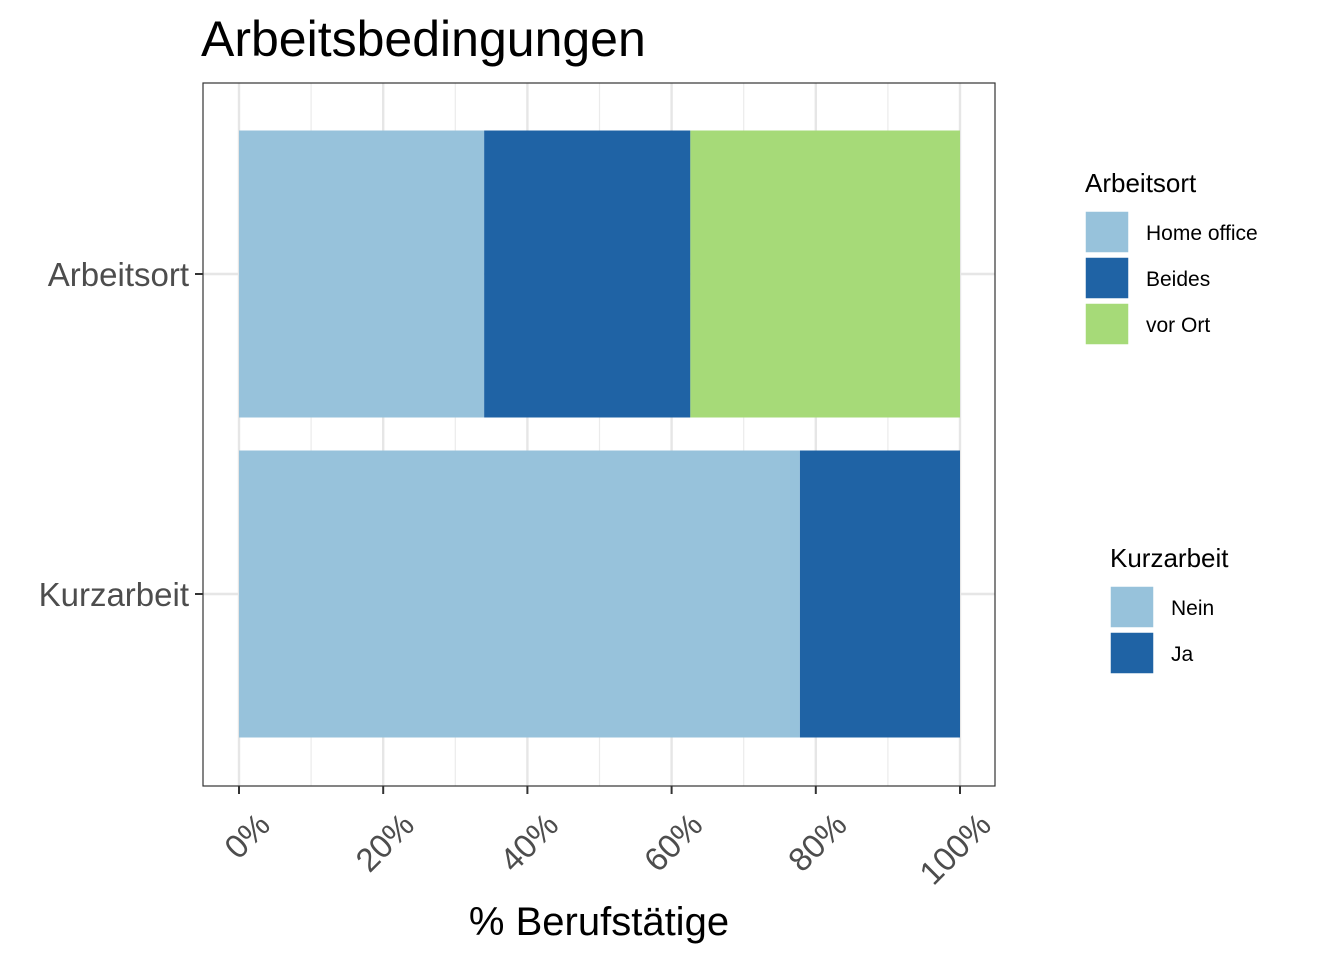  I want to click on chart-title: Arbeitsbedingungen, so click(423, 39).